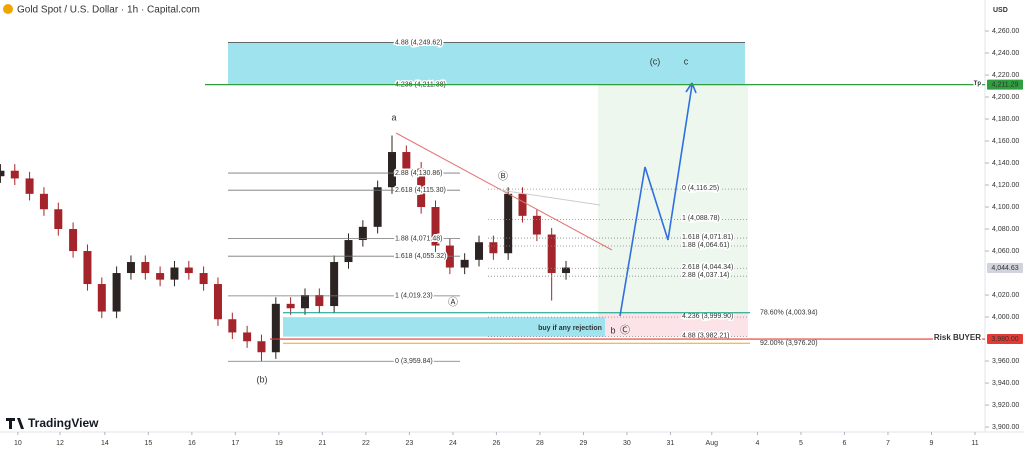 This screenshot has width=1024, height=452. Describe the element at coordinates (453, 303) in the screenshot. I see `wave-label: Ⓐ` at that location.